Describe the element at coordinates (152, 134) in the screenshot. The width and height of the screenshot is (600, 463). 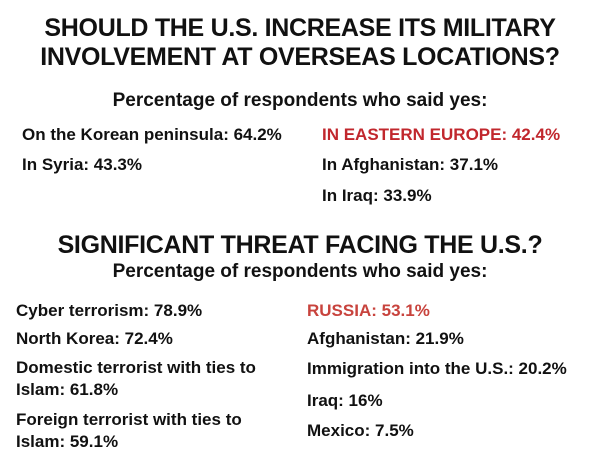
I see `section1-left-item: On the Korean peninsula: 64.2%` at that location.